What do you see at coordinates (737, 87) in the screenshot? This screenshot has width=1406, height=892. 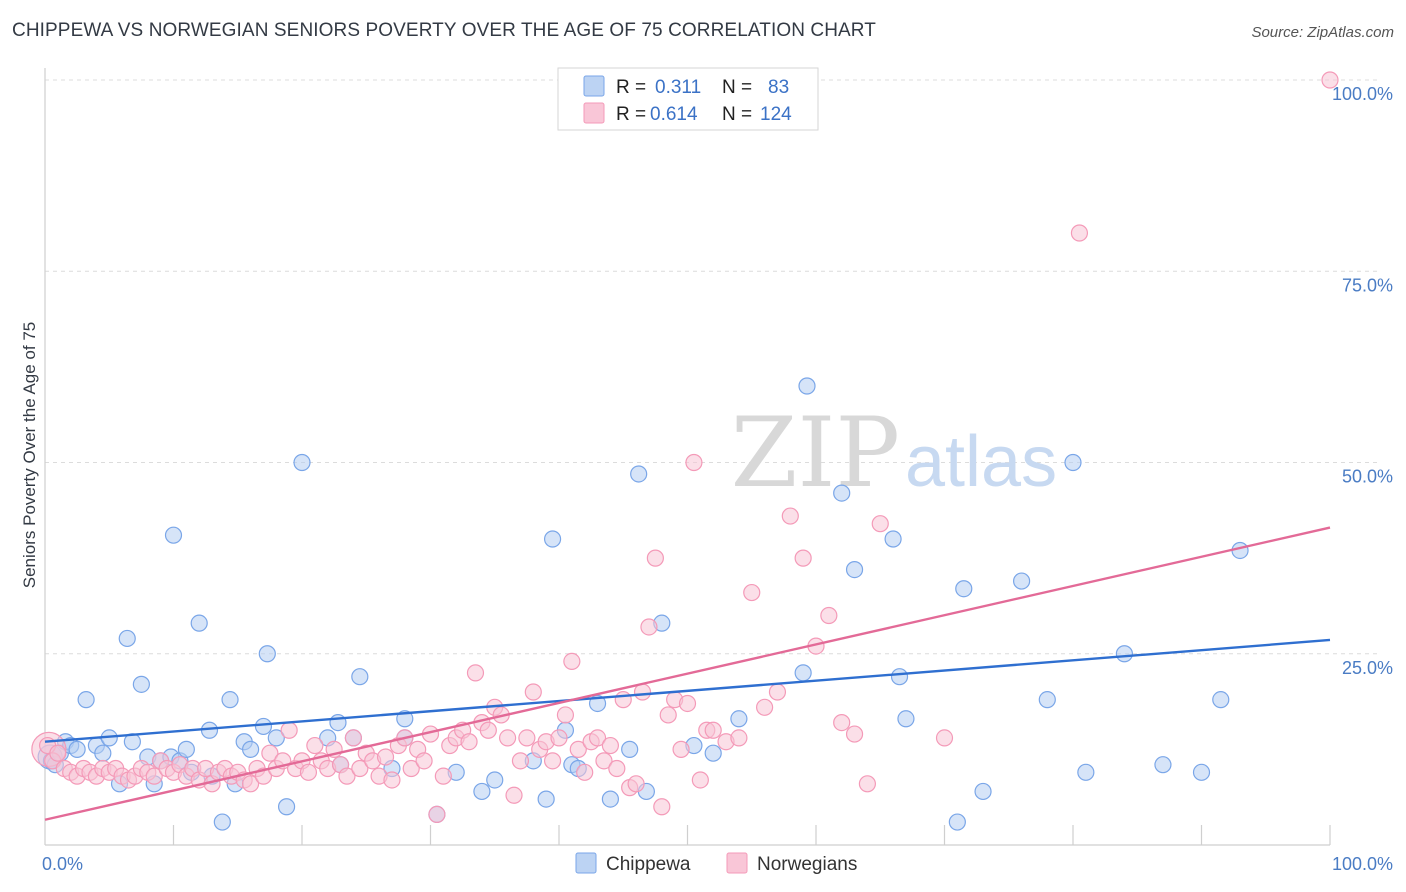 I see `legend-n-label-0: N =` at bounding box center [737, 87].